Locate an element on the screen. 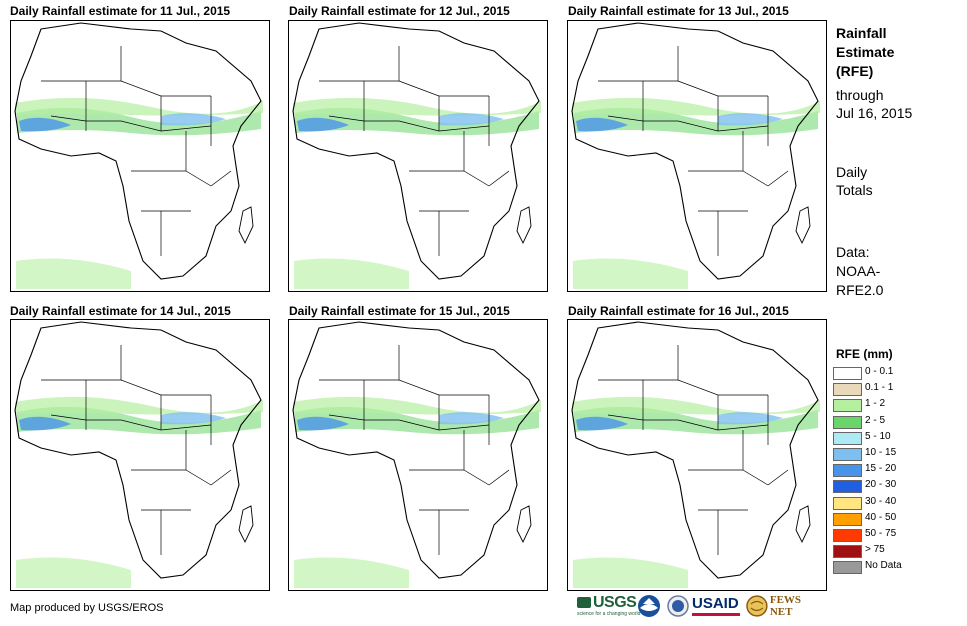  sidebar-data-3: RFE2.0 is located at coordinates (860, 290).